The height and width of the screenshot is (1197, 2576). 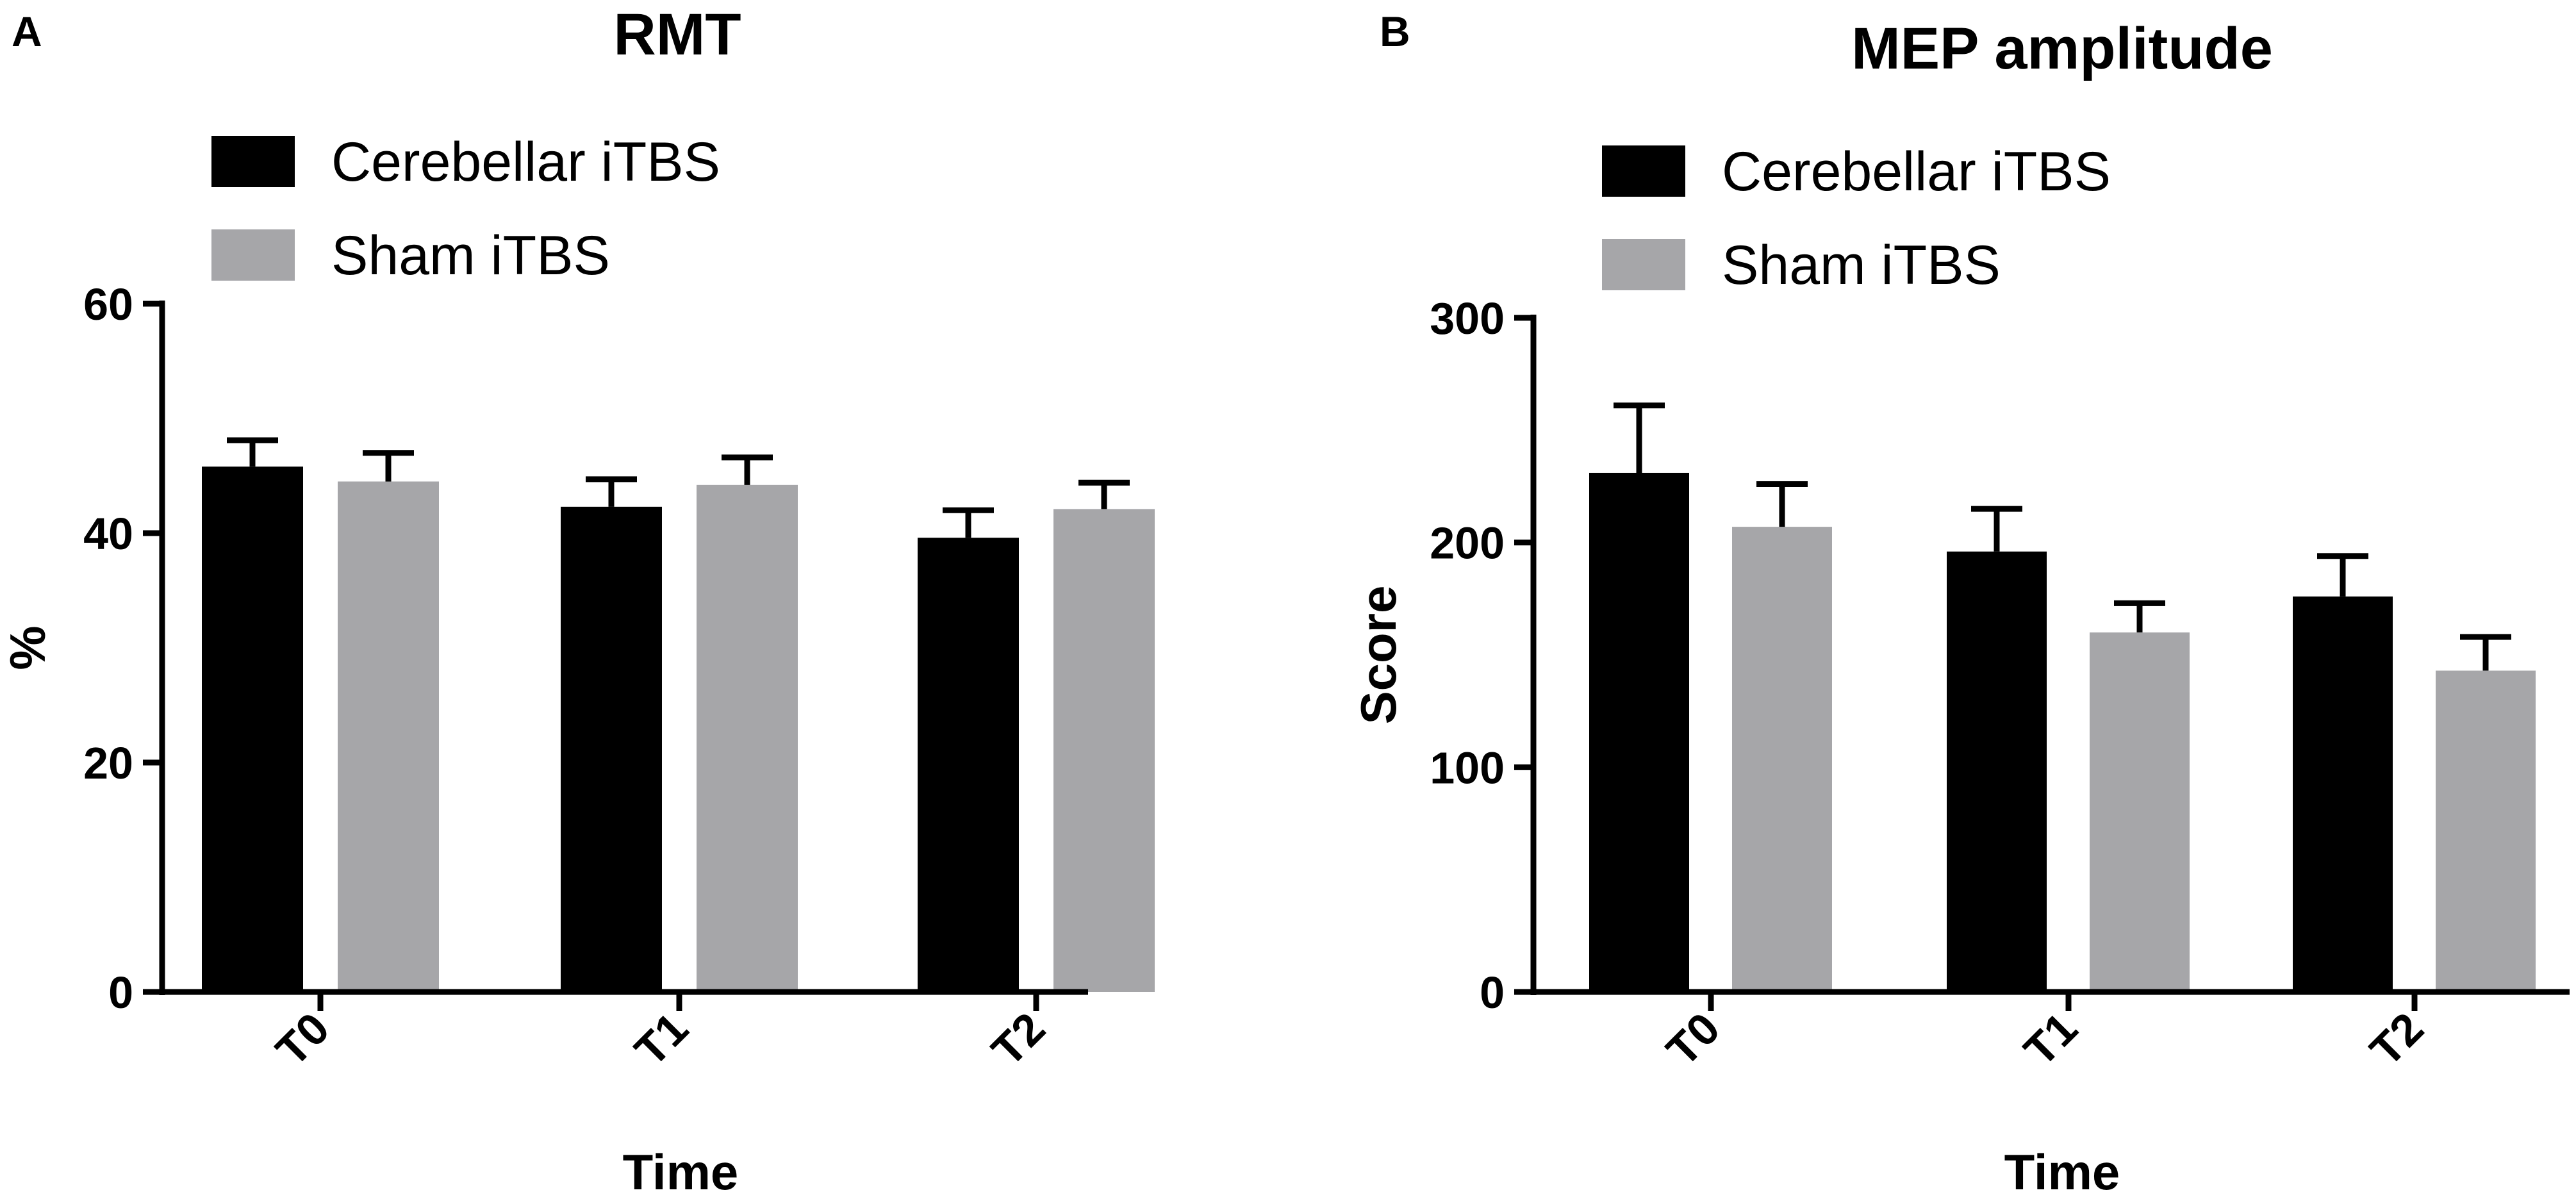 I want to click on y-tick-label: 200, so click(x=1467, y=543).